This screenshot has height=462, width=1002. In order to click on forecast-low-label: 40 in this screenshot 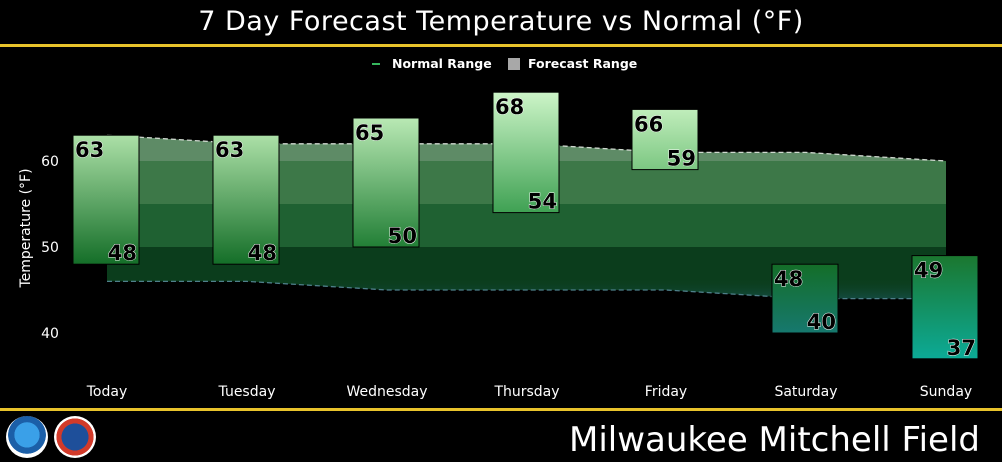, I will do `click(821, 322)`.